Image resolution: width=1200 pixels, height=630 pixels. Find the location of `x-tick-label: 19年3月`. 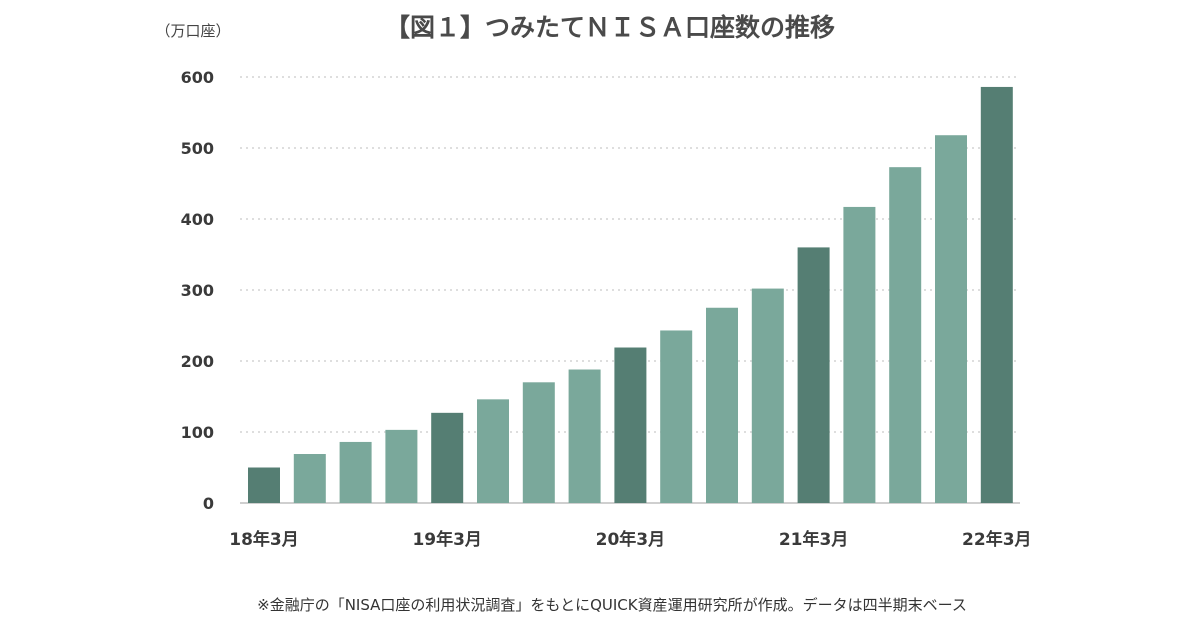

x-tick-label: 19年3月 is located at coordinates (447, 539).